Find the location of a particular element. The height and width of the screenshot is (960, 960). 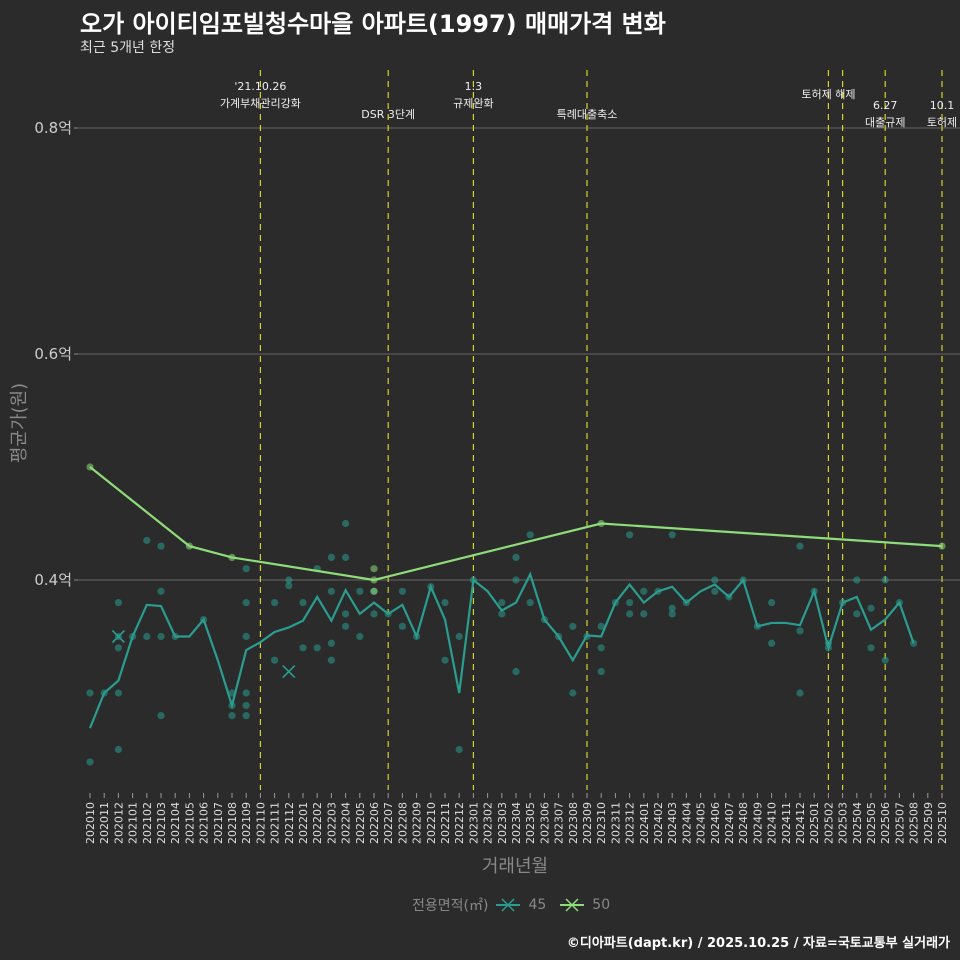

x-tick-label: 202209 is located at coordinates (417, 823).